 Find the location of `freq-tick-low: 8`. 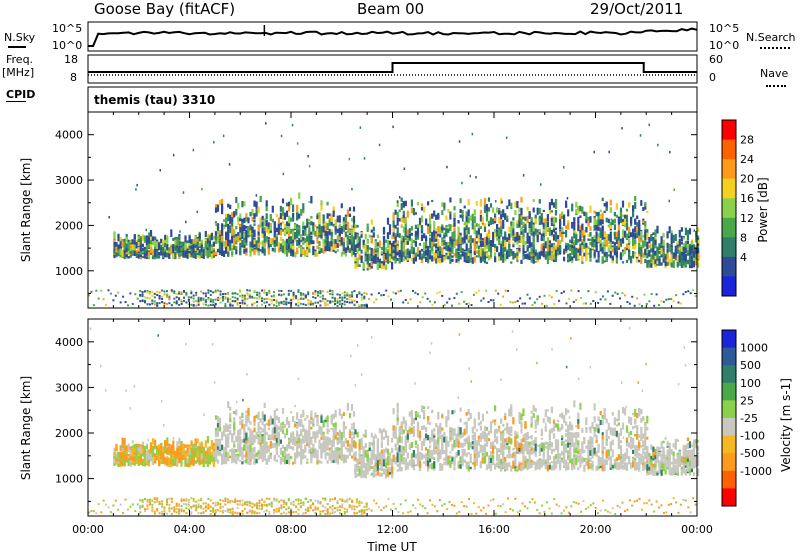

freq-tick-low: 8 is located at coordinates (73, 77).